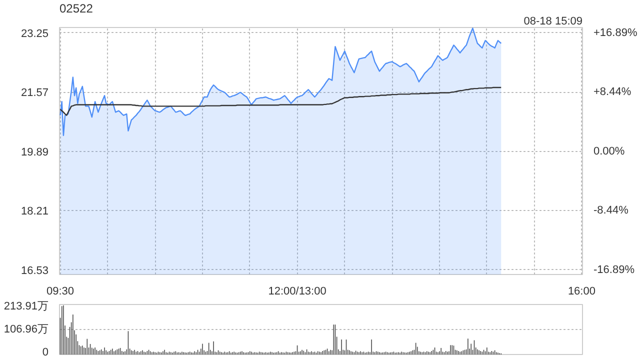 The image size is (640, 360). I want to click on y-tick-label: 16.53, so click(34, 270).